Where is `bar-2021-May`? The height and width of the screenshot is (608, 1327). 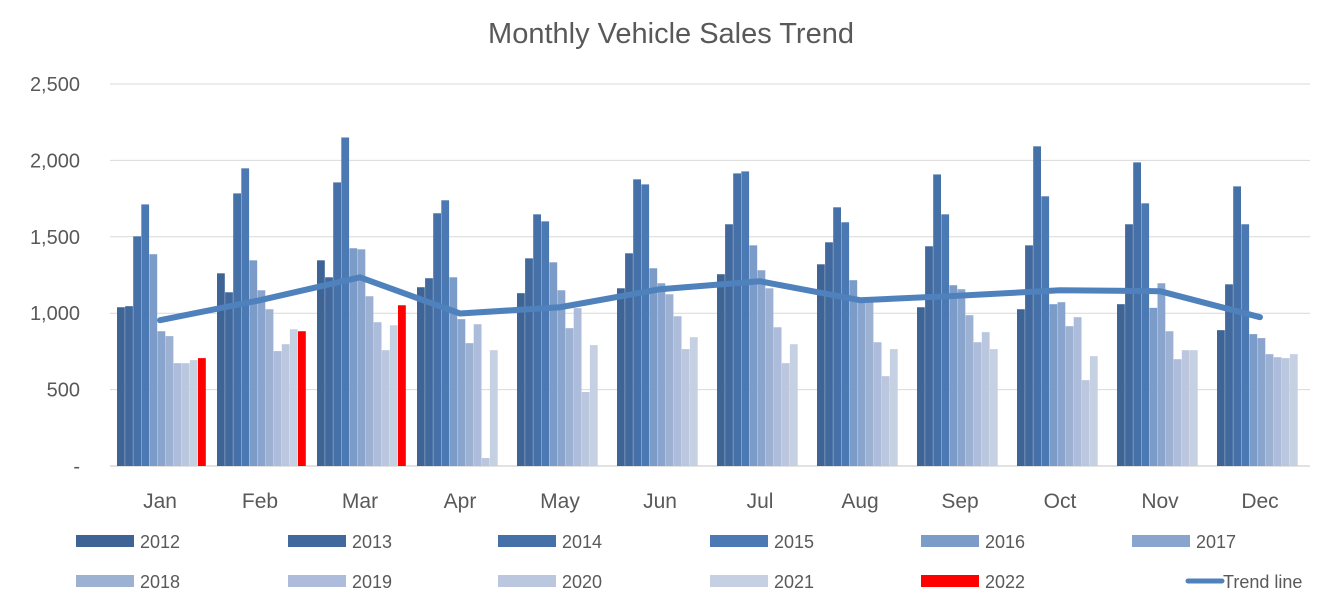 bar-2021-May is located at coordinates (593, 405).